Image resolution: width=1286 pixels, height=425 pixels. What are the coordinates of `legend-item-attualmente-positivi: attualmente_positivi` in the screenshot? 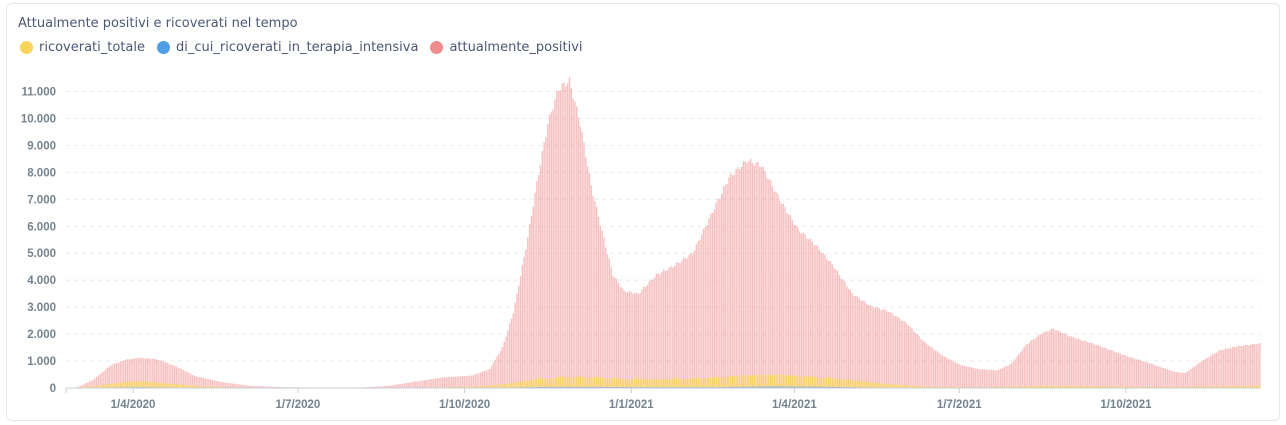 It's located at (506, 47).